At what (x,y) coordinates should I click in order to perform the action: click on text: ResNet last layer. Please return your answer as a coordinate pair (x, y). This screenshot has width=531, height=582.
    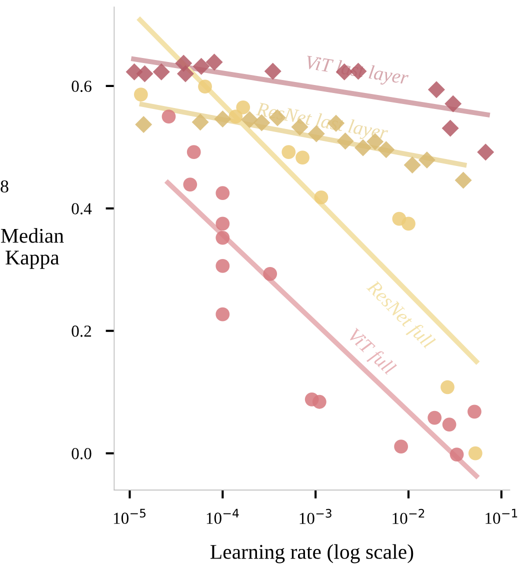
    Looking at the image, I should click on (321, 123).